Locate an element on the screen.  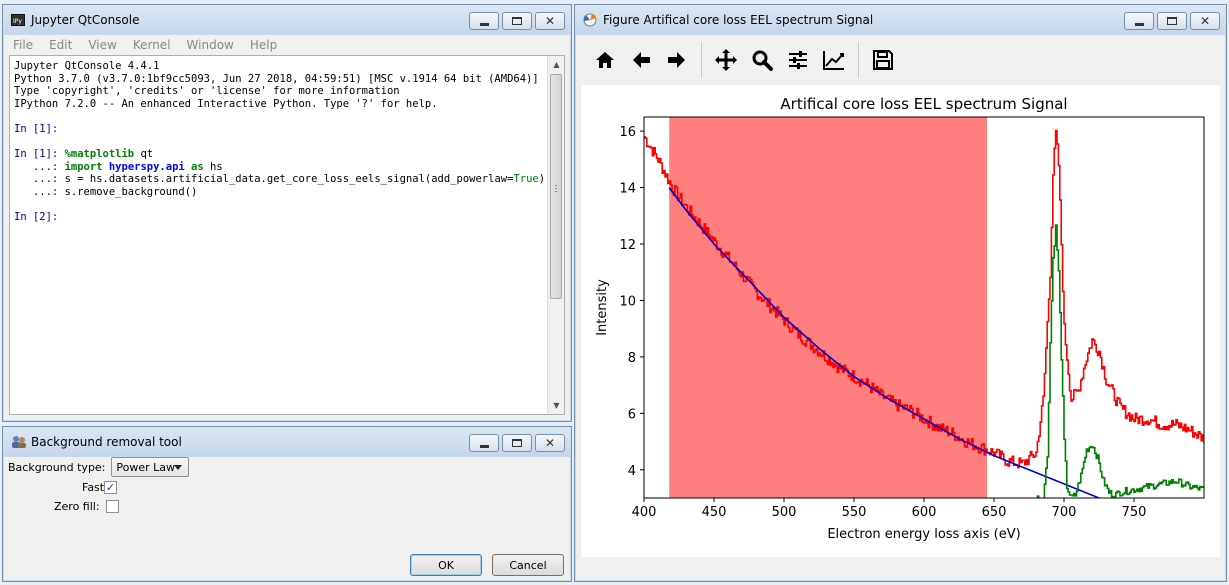
scroll-up-icon: ▲ is located at coordinates (556, 64).